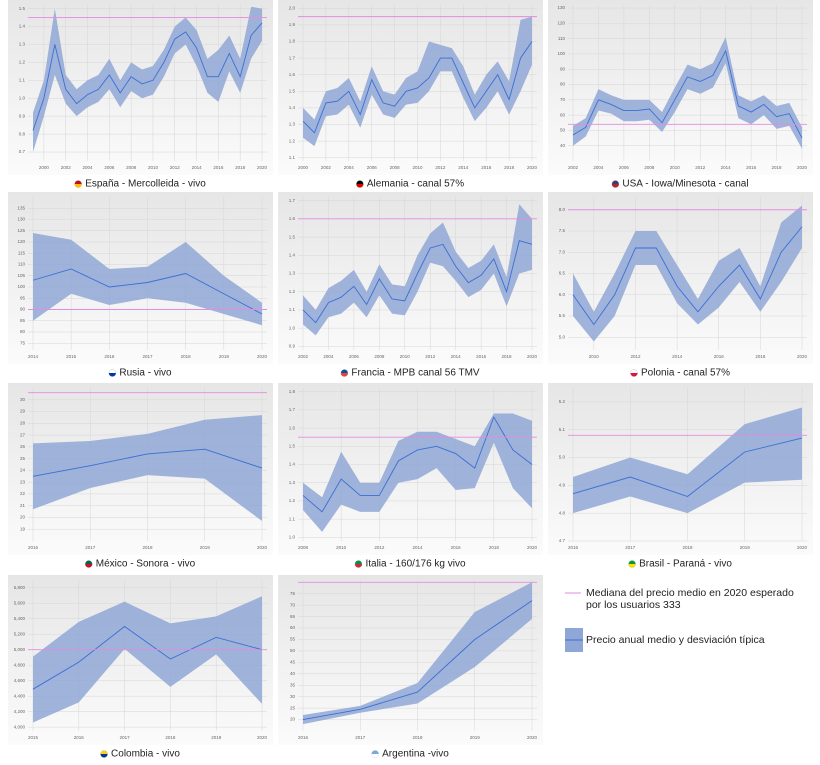  What do you see at coordinates (23, 320) in the screenshot?
I see `y-tick-label: 85` at bounding box center [23, 320].